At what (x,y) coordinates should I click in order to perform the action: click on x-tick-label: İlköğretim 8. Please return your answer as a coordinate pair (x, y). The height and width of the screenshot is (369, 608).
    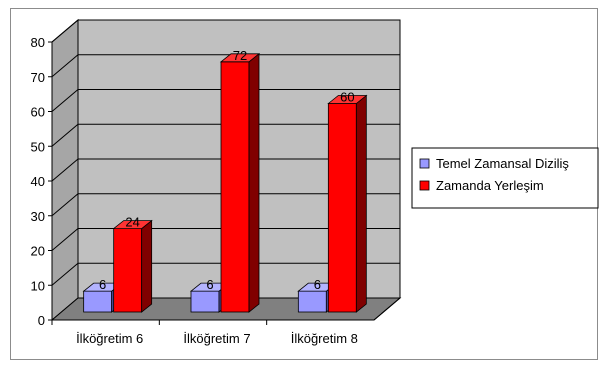
    Looking at the image, I should click on (324, 338).